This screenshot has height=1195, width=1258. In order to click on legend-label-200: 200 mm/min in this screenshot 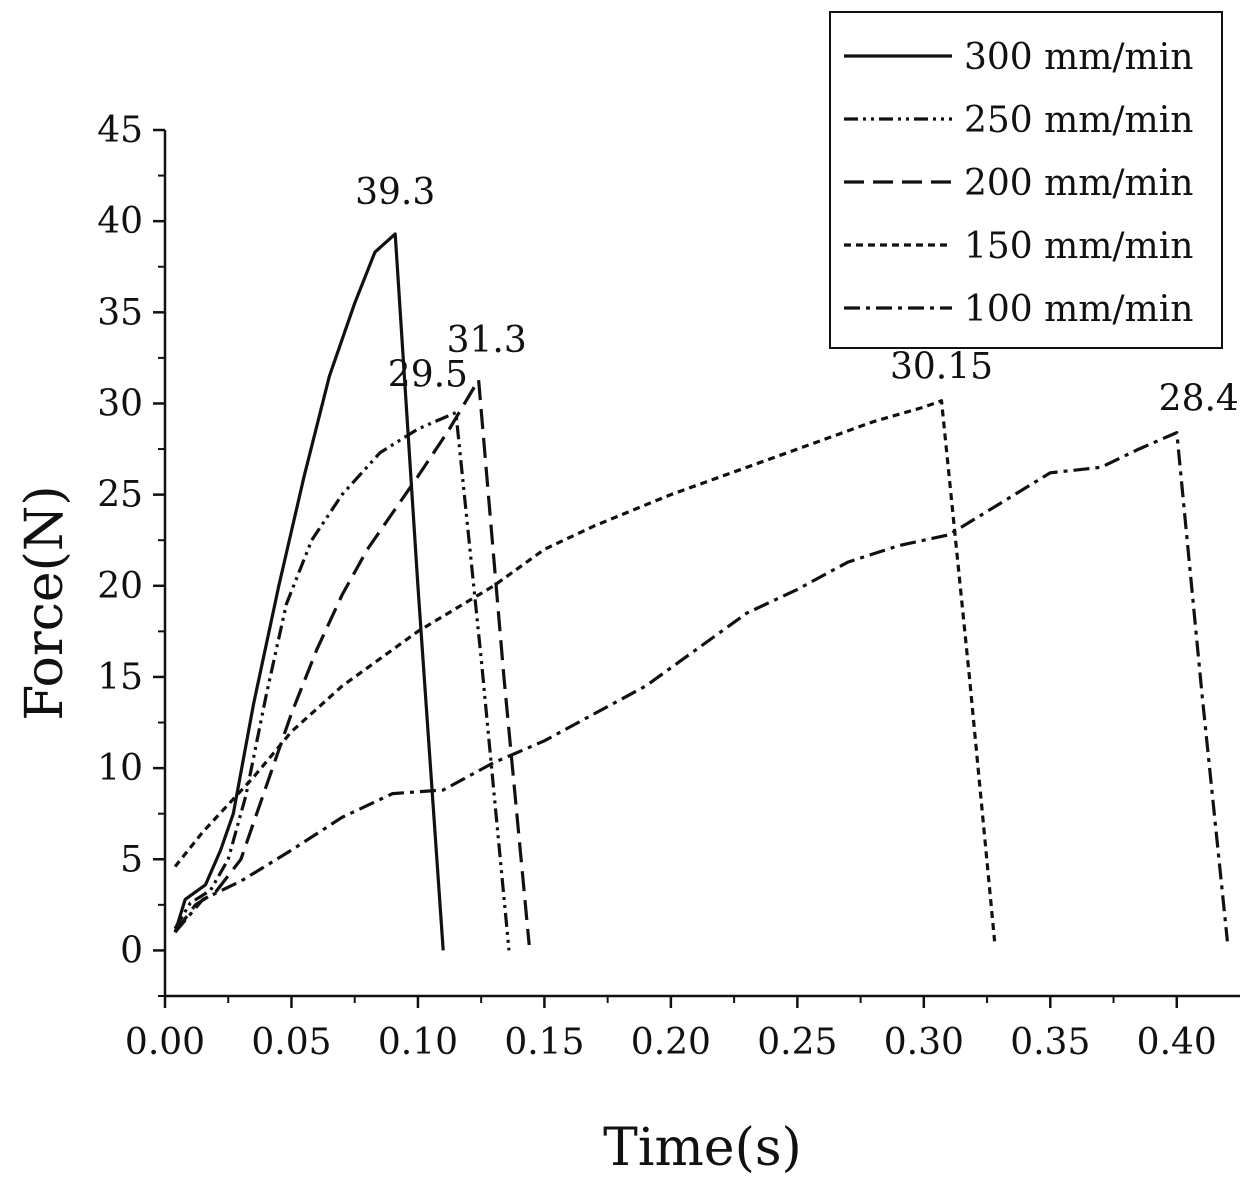, I will do `click(1078, 183)`.